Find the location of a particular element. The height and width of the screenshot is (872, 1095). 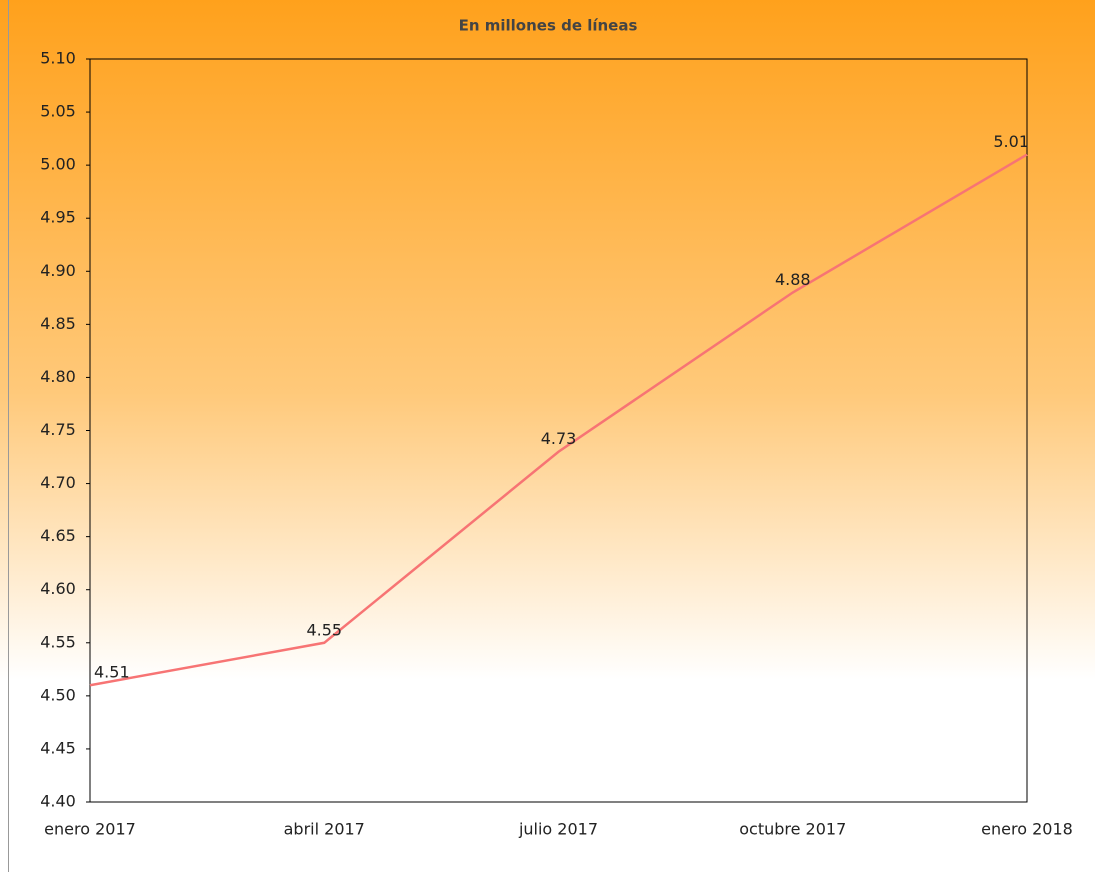

x-tick-label: octubre 2017 is located at coordinates (792, 829).